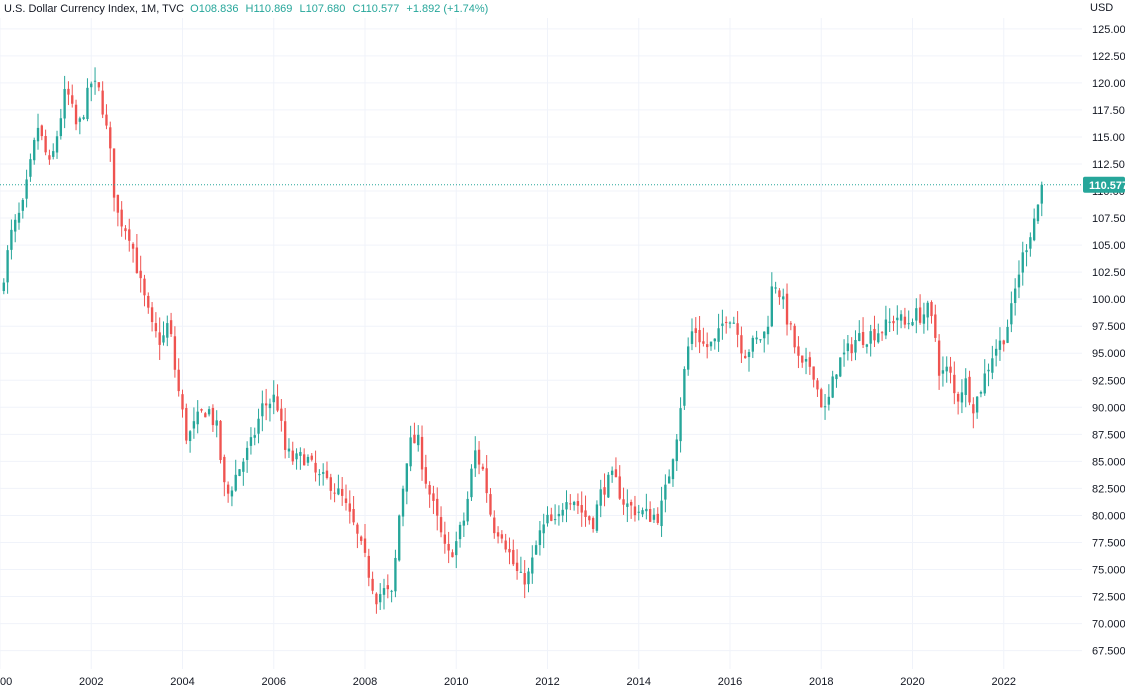 This screenshot has width=1125, height=691. Describe the element at coordinates (1108, 300) in the screenshot. I see `y-tick-label: 100.000` at that location.